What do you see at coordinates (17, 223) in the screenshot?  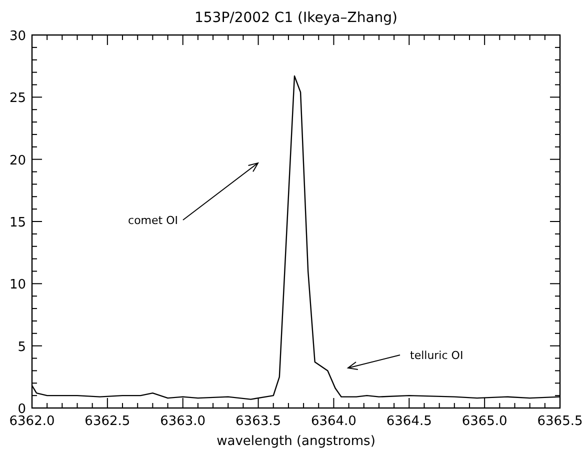 I see `y-tick-label: 15` at bounding box center [17, 223].